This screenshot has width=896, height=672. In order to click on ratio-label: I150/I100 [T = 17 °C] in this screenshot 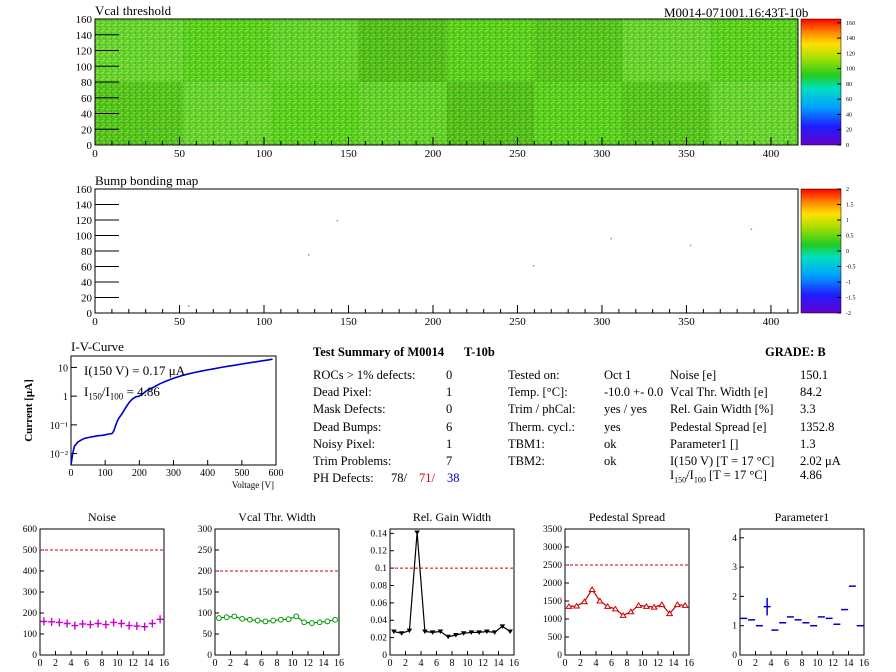, I will do `click(718, 476)`.